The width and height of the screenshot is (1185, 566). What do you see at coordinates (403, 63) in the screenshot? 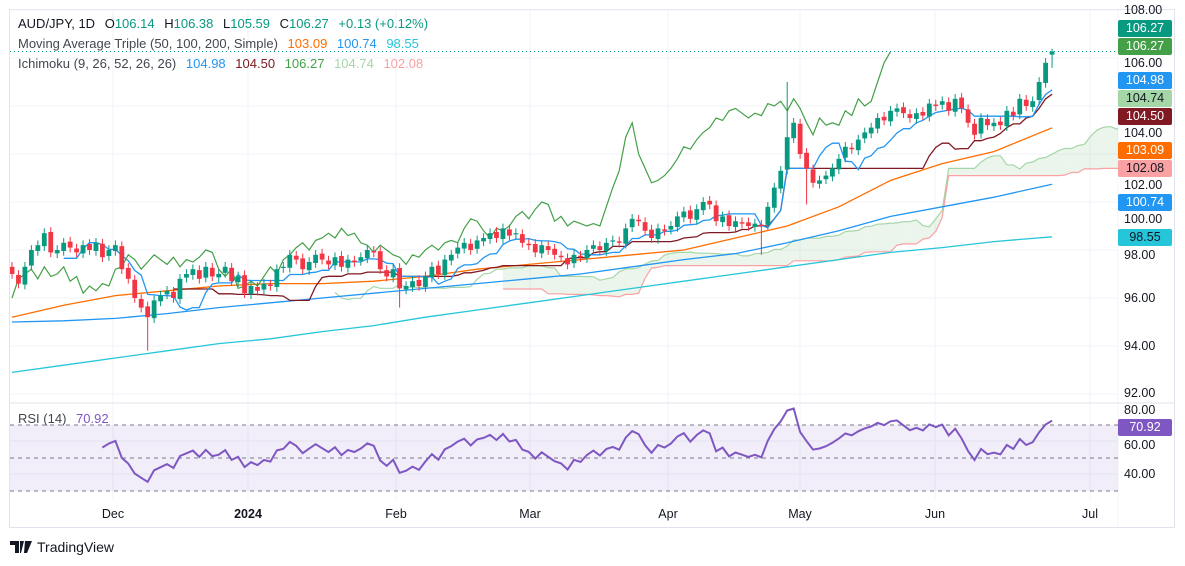
I see `span-b-value: 102.08` at bounding box center [403, 63].